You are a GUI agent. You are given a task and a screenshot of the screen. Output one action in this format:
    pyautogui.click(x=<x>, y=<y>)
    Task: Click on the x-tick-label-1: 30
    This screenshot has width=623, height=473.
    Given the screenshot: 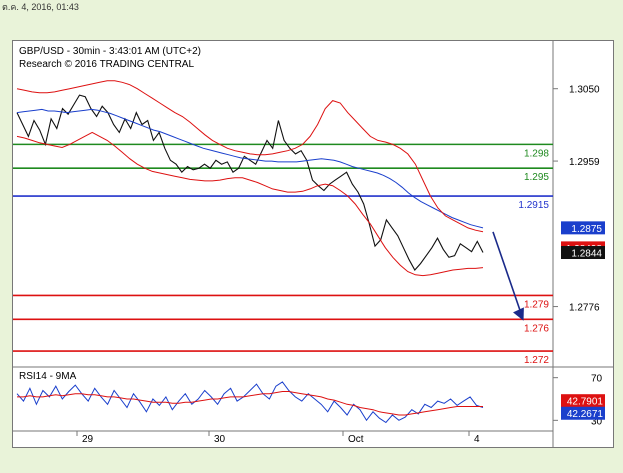 What is the action you would take?
    pyautogui.click(x=220, y=439)
    